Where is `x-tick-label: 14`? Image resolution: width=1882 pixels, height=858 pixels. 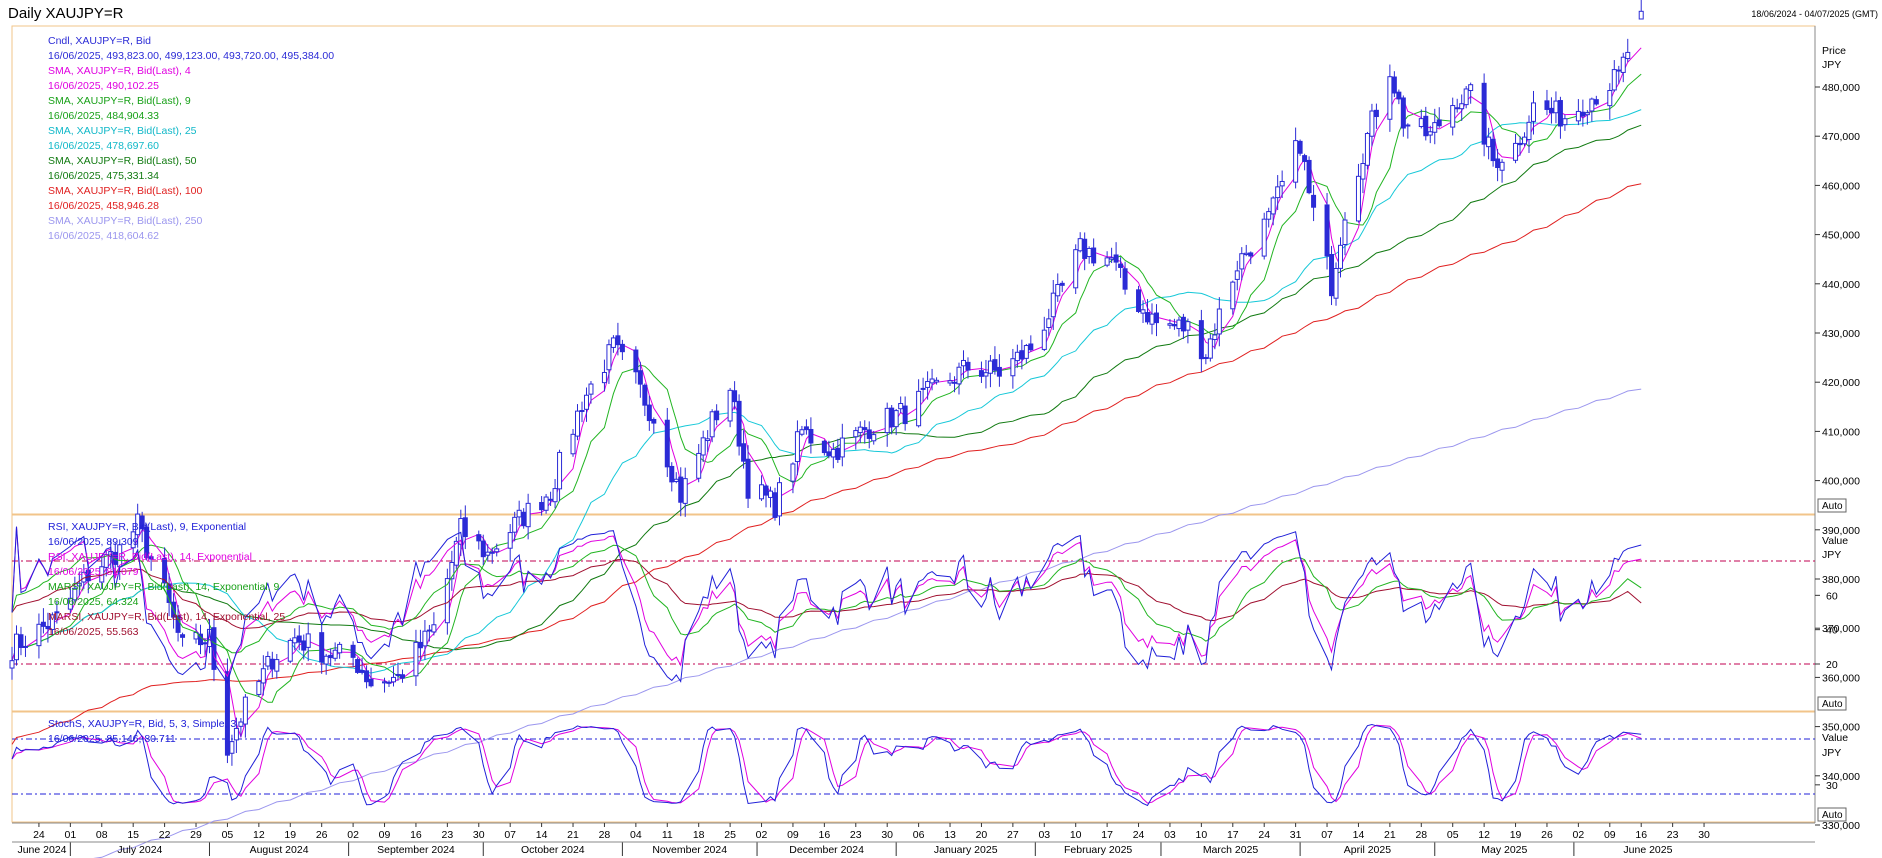
x-tick-label: 14 is located at coordinates (542, 835).